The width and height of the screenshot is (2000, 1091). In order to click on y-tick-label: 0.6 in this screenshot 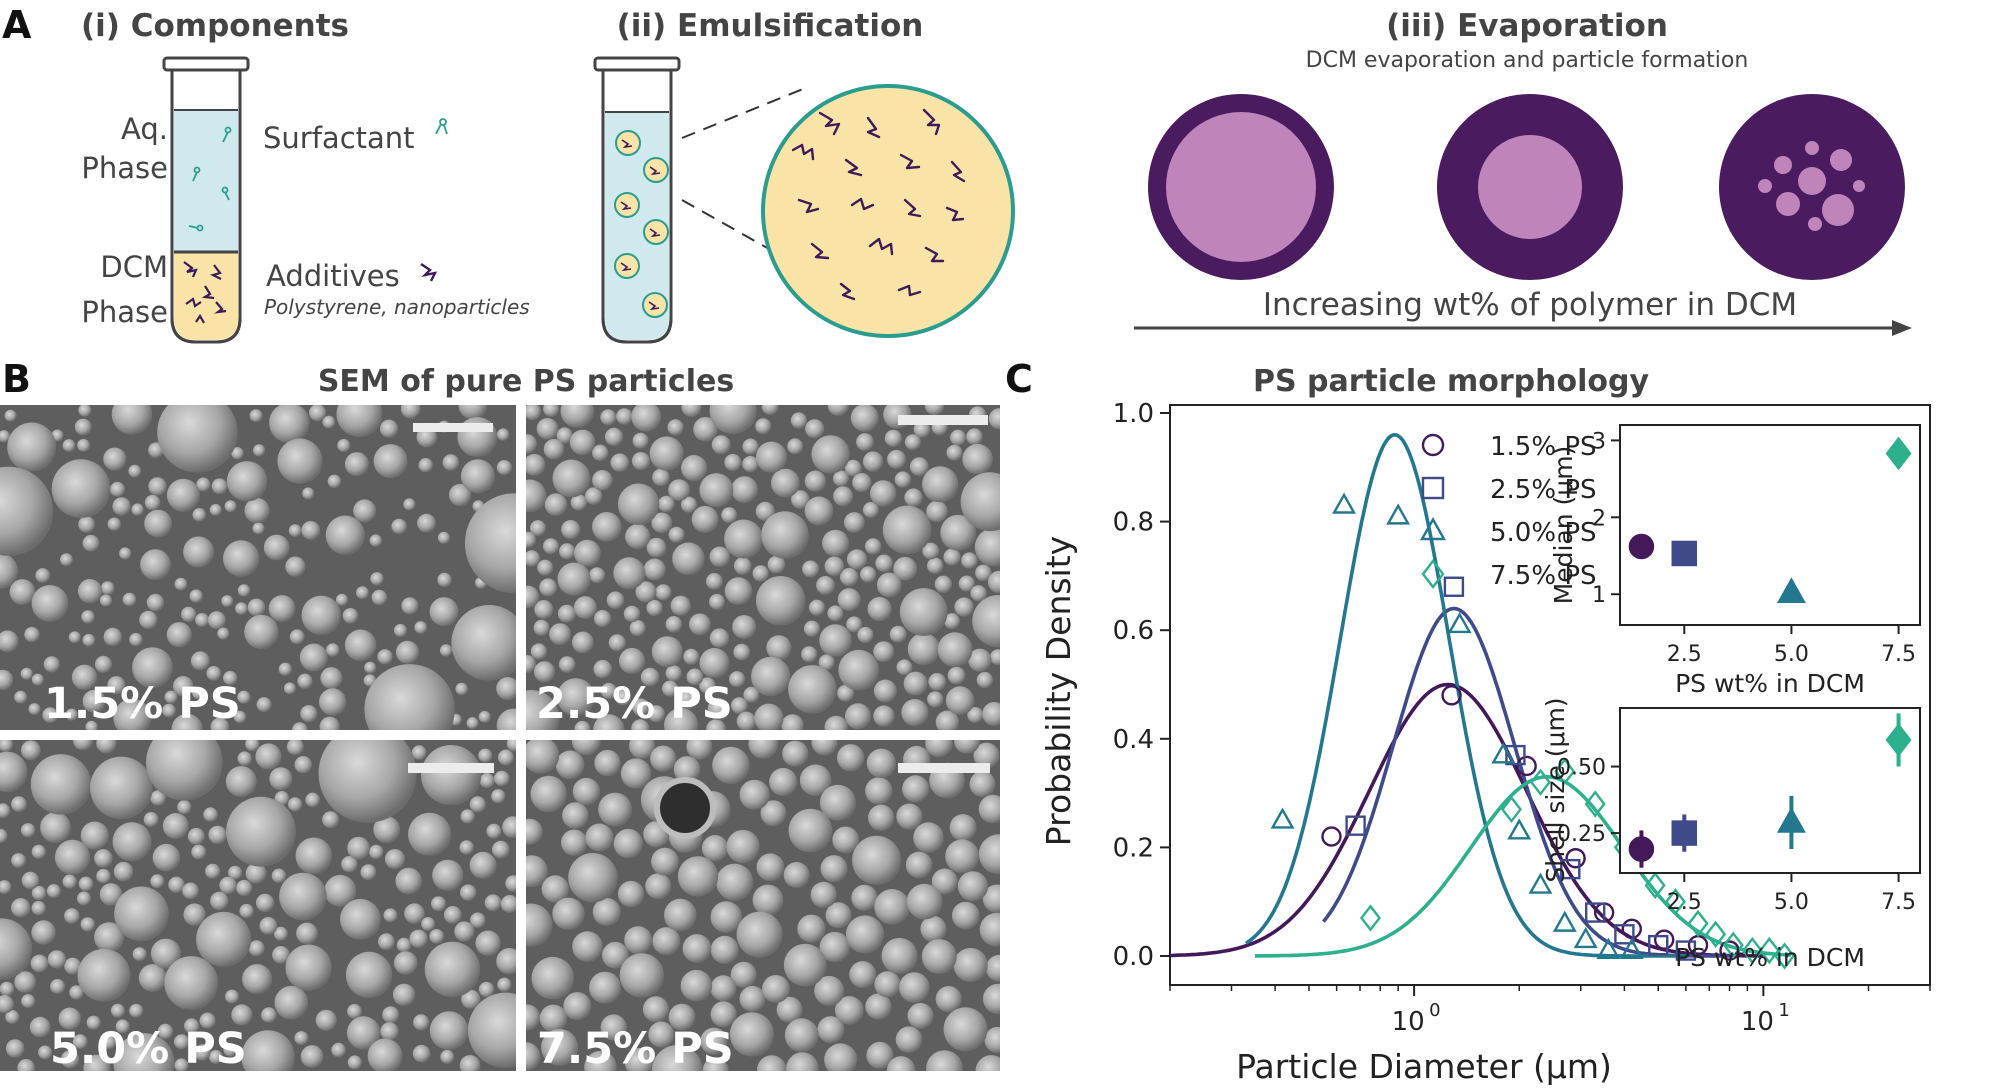, I will do `click(1133, 631)`.